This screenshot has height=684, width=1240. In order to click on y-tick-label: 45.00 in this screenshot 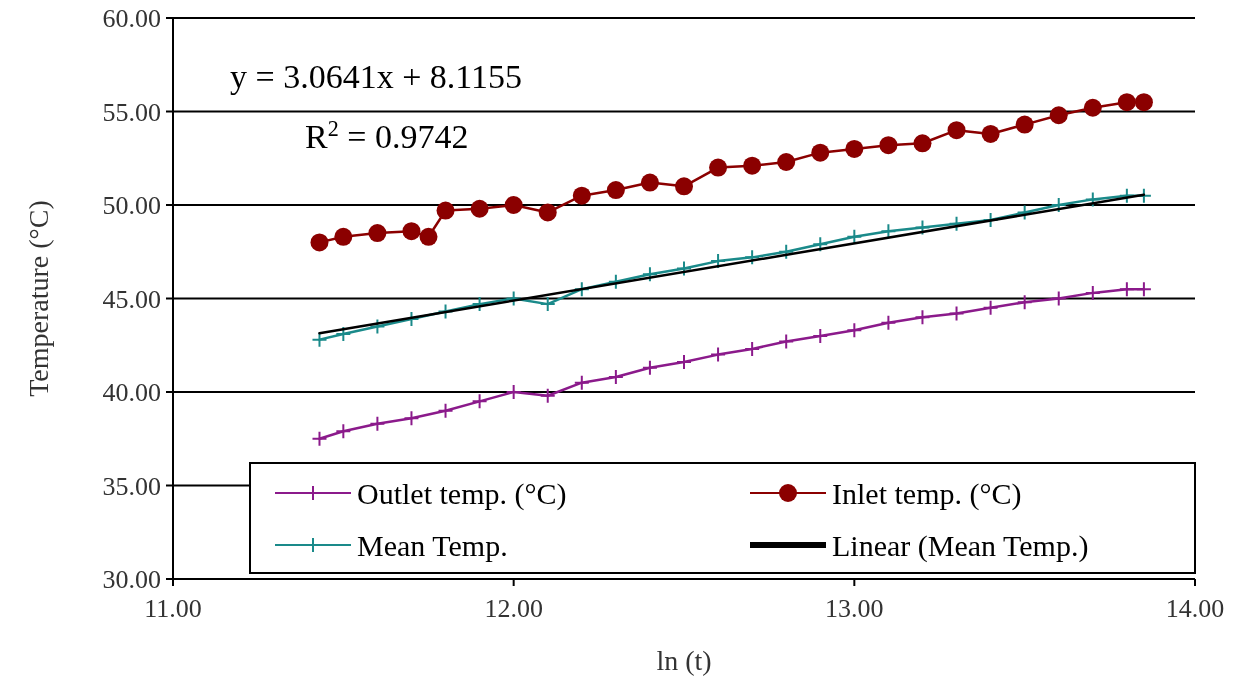, I will do `click(131, 299)`.